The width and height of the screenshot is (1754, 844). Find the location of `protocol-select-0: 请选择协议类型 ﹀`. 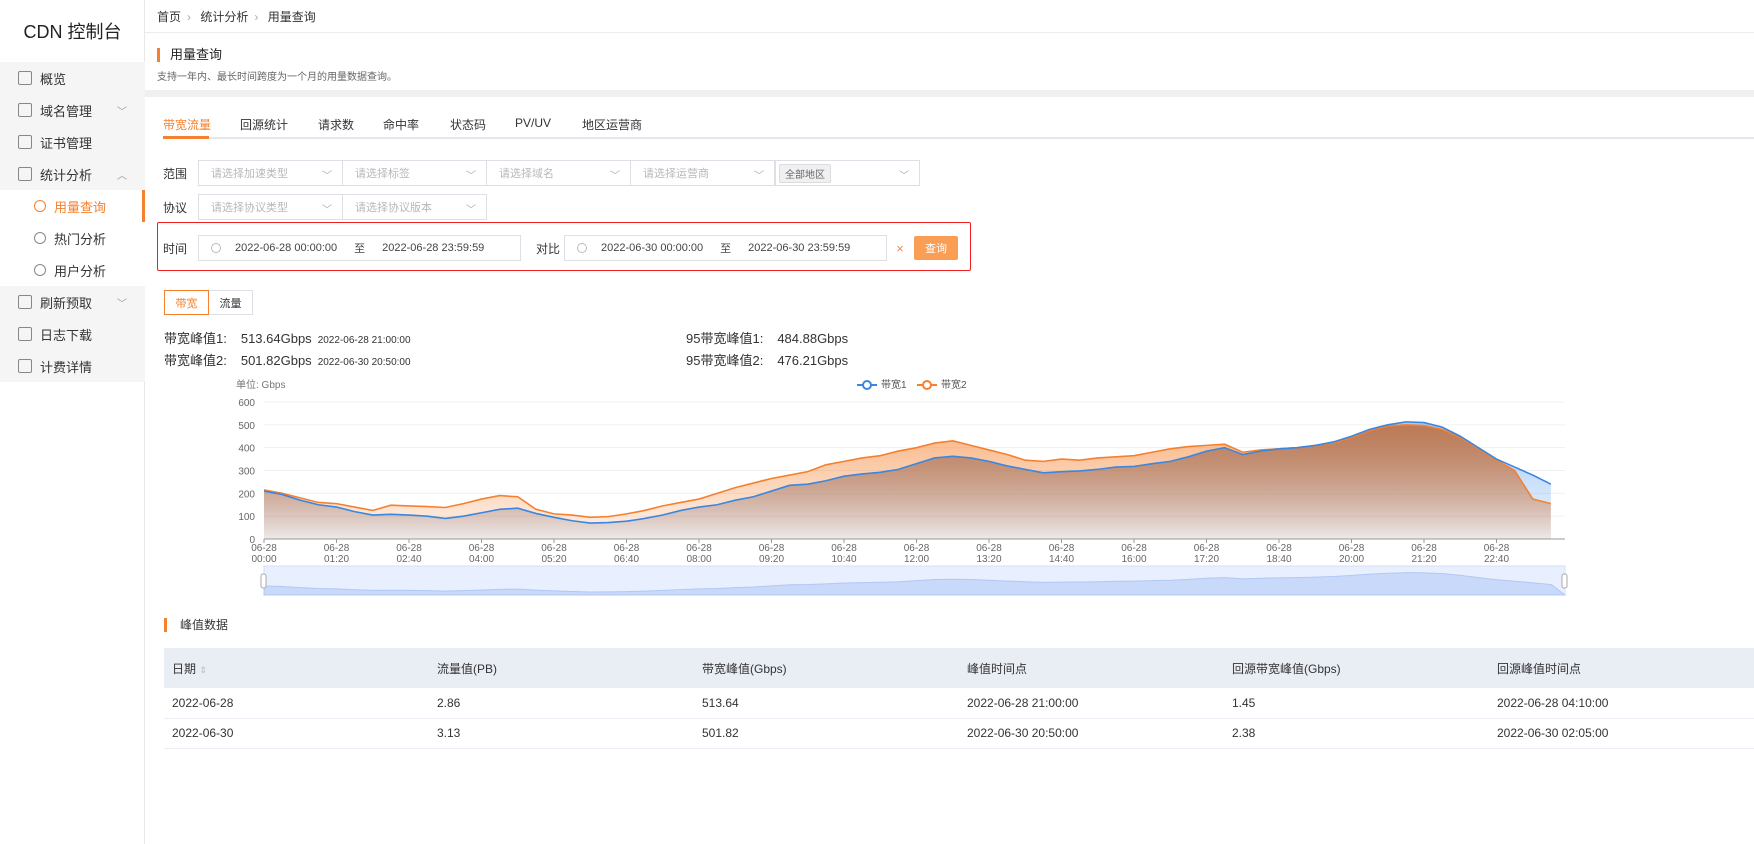

protocol-select-0: 请选择协议类型 ﹀ is located at coordinates (270, 207).